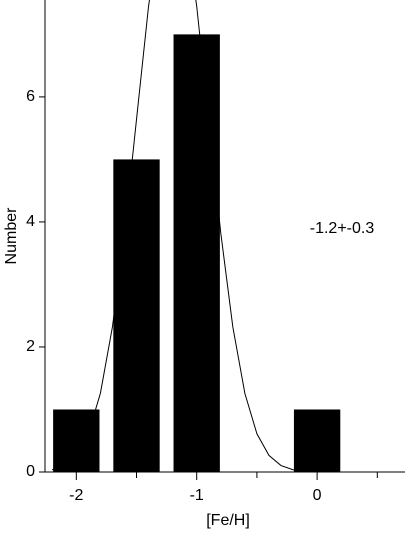 This screenshot has width=409, height=533. Describe the element at coordinates (317, 495) in the screenshot. I see `x-tick-label: 0` at that location.